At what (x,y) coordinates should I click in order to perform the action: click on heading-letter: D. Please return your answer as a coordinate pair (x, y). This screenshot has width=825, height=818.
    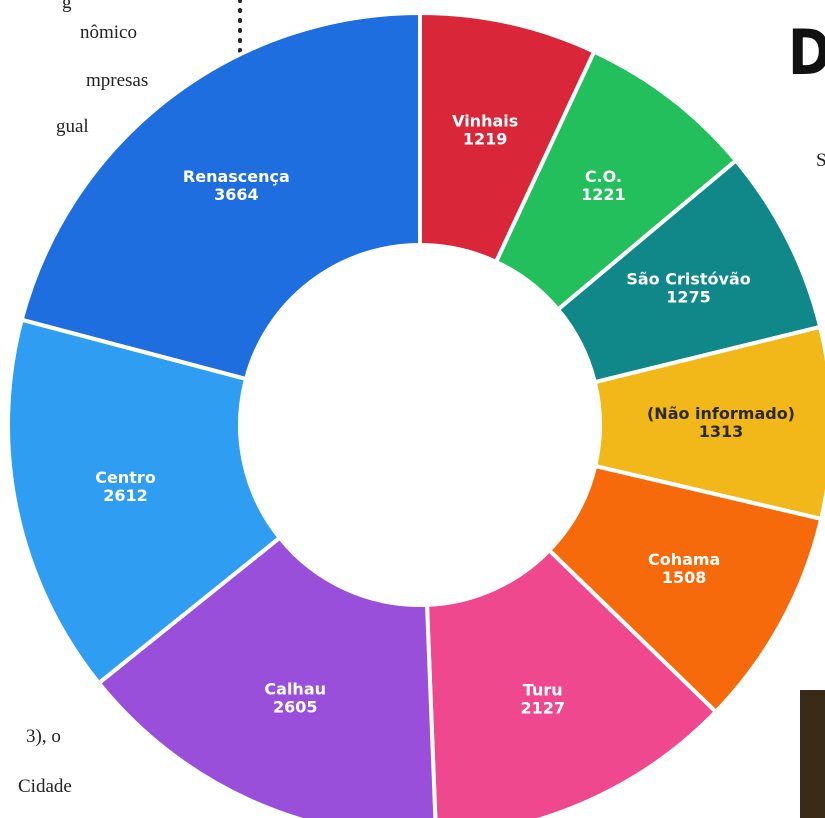
    Looking at the image, I should click on (806, 53).